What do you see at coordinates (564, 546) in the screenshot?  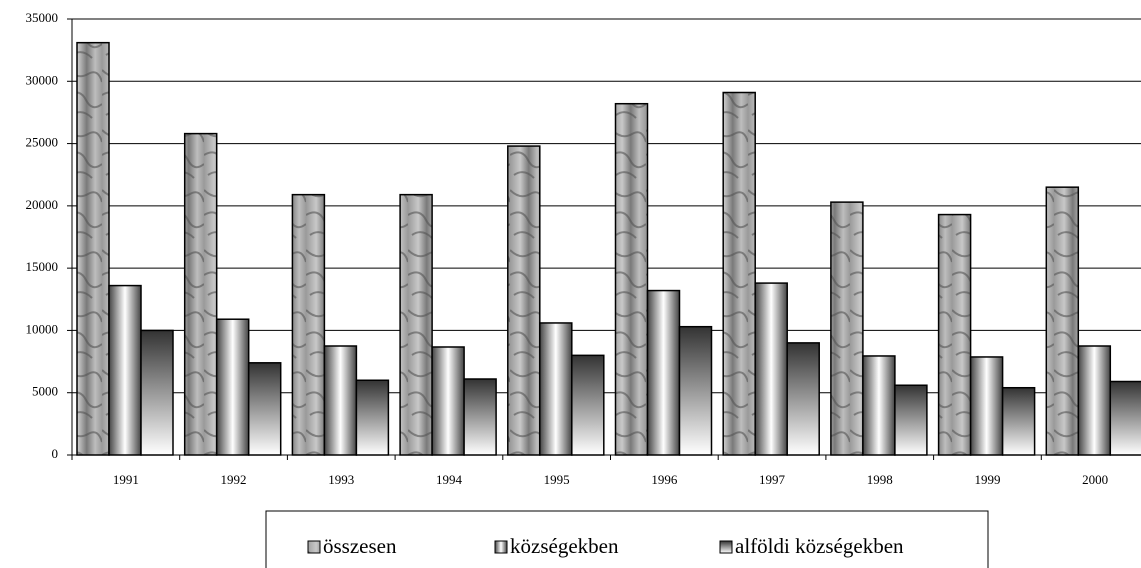 I see `legend-label: községekben` at bounding box center [564, 546].